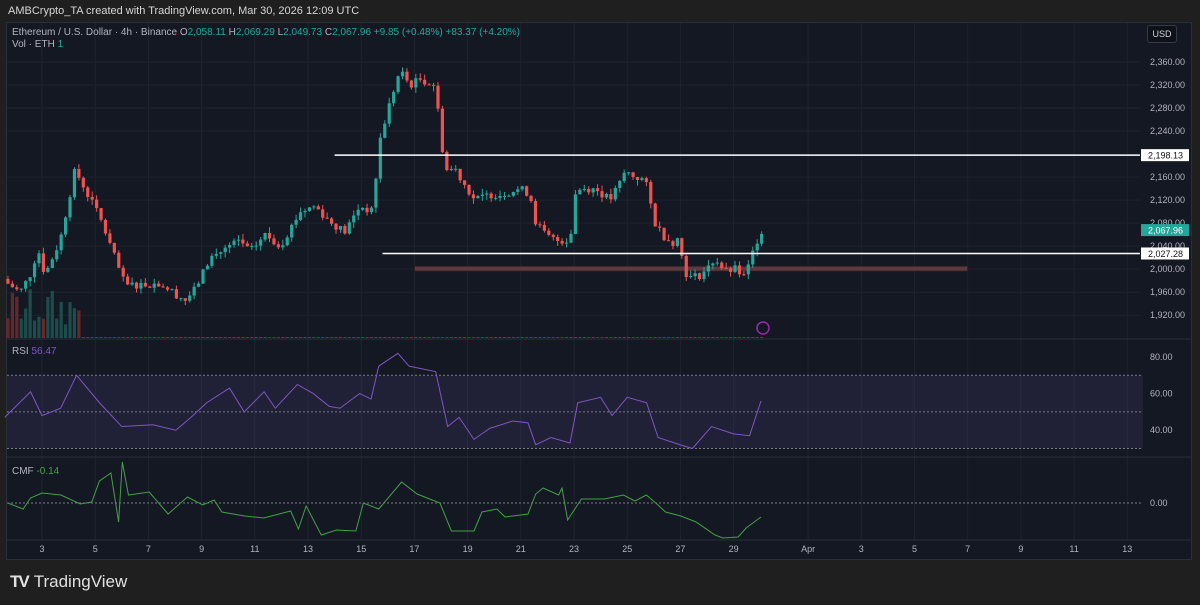  What do you see at coordinates (1167, 108) in the screenshot?
I see `price-axis-label: 2,280.00` at bounding box center [1167, 108].